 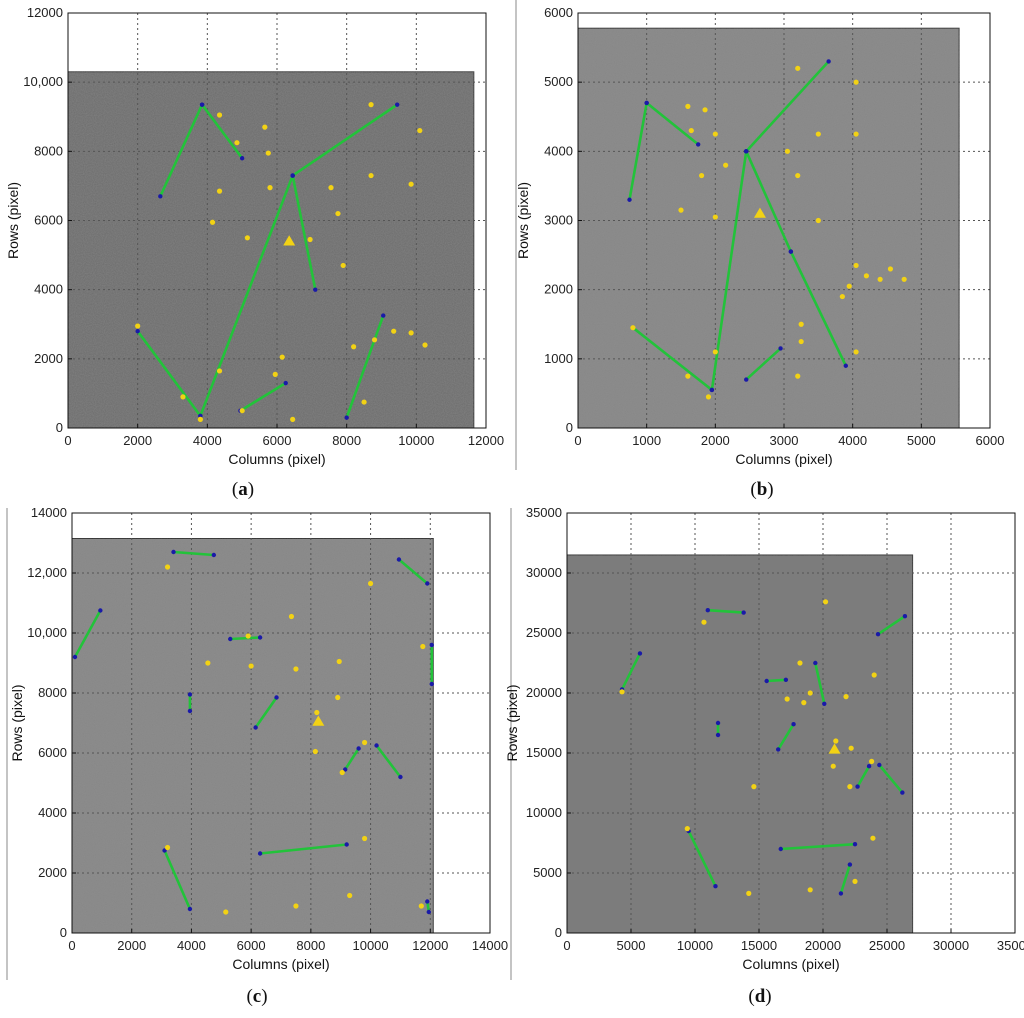 What do you see at coordinates (47, 572) in the screenshot?
I see `y-tick-label: 12,000` at bounding box center [47, 572].